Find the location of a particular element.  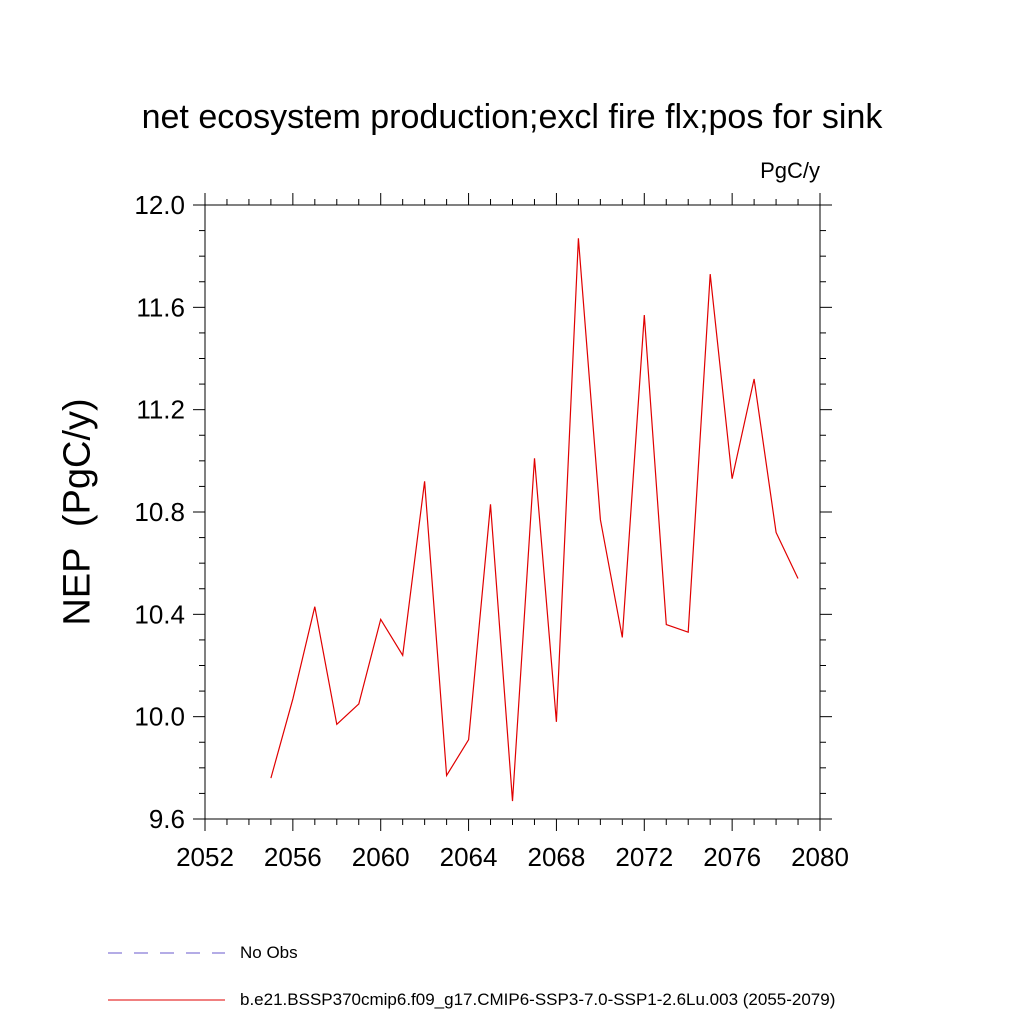

y-tick-label: 9.6 is located at coordinates (167, 819).